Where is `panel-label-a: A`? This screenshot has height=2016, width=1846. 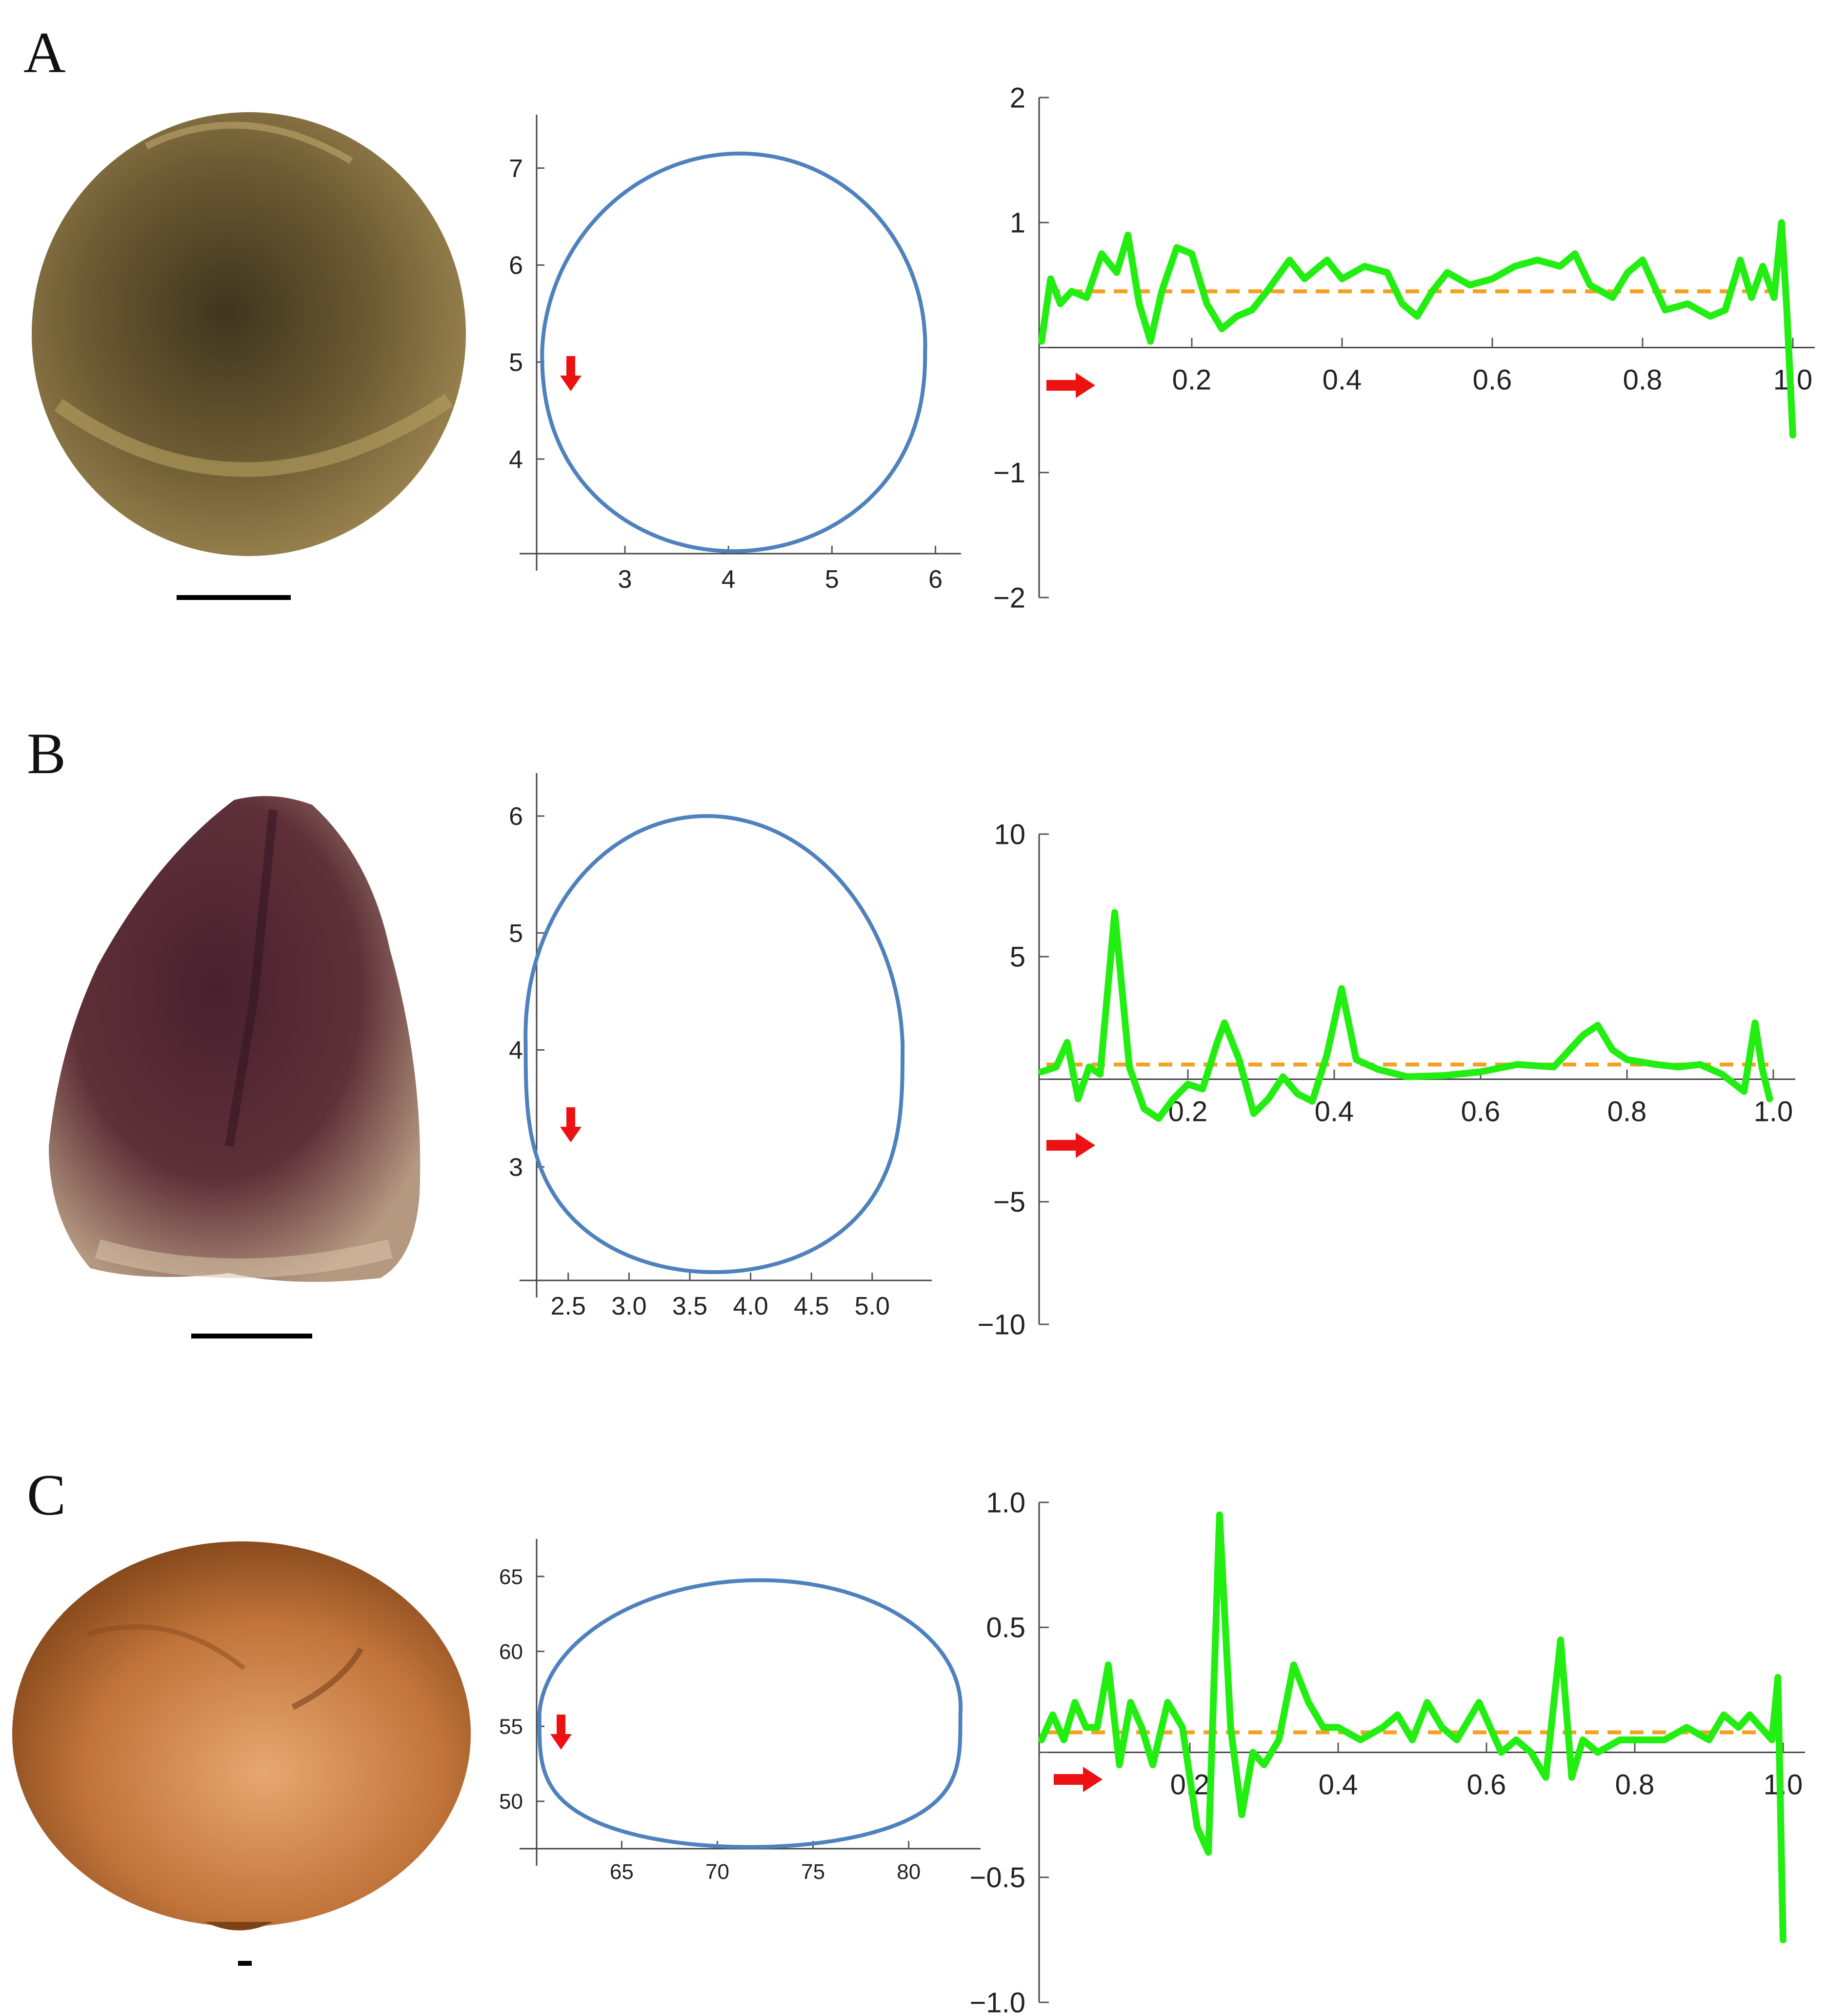
panel-label-a: A is located at coordinates (44, 53).